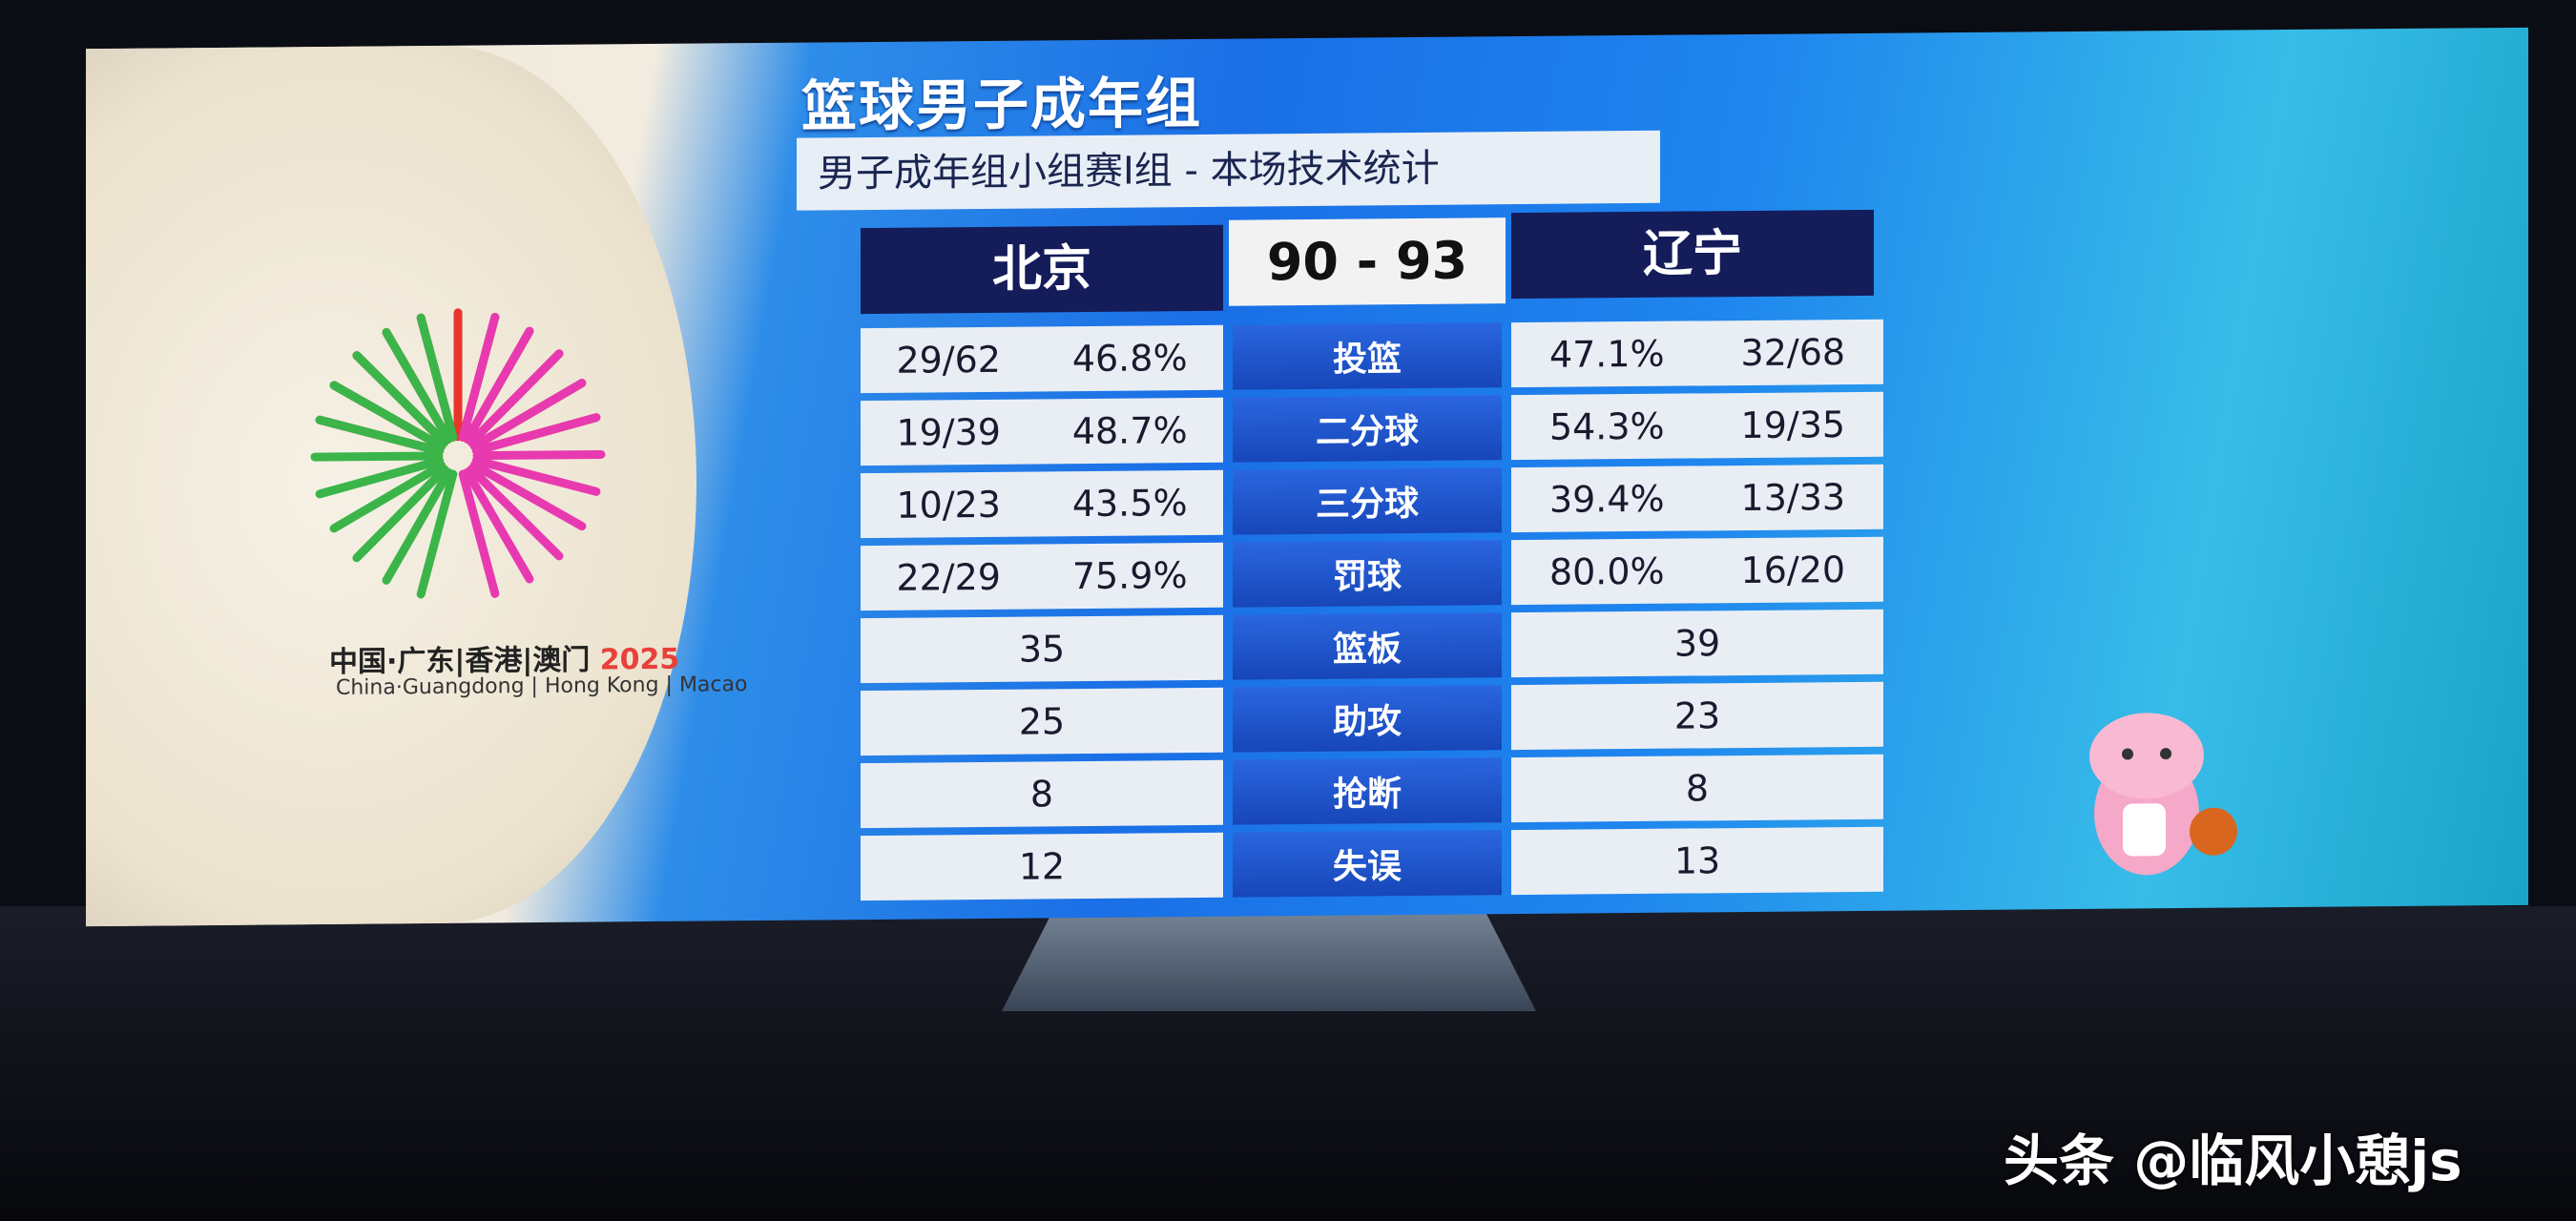  I want to click on home-stat-value: 29/62, so click(948, 360).